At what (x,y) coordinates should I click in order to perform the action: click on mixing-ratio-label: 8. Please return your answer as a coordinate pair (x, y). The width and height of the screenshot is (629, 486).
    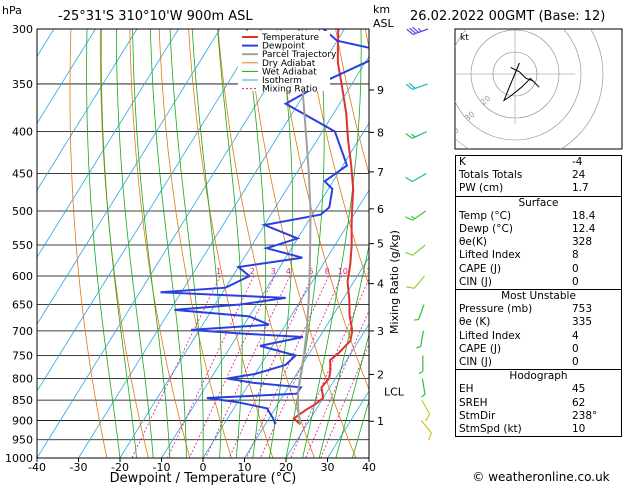
    Looking at the image, I should click on (327, 271).